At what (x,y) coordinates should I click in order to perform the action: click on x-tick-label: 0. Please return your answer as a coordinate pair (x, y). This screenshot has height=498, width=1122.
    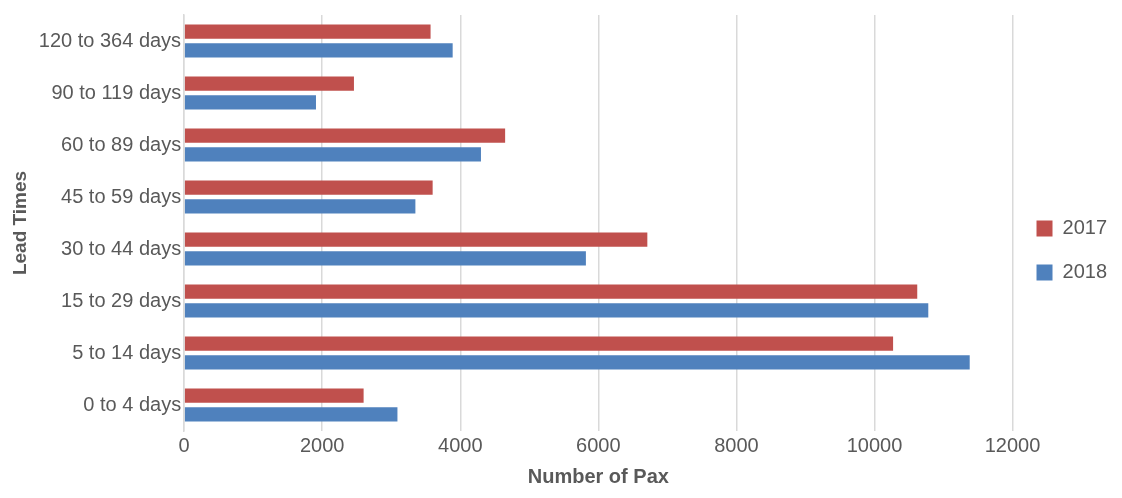
    Looking at the image, I should click on (184, 444).